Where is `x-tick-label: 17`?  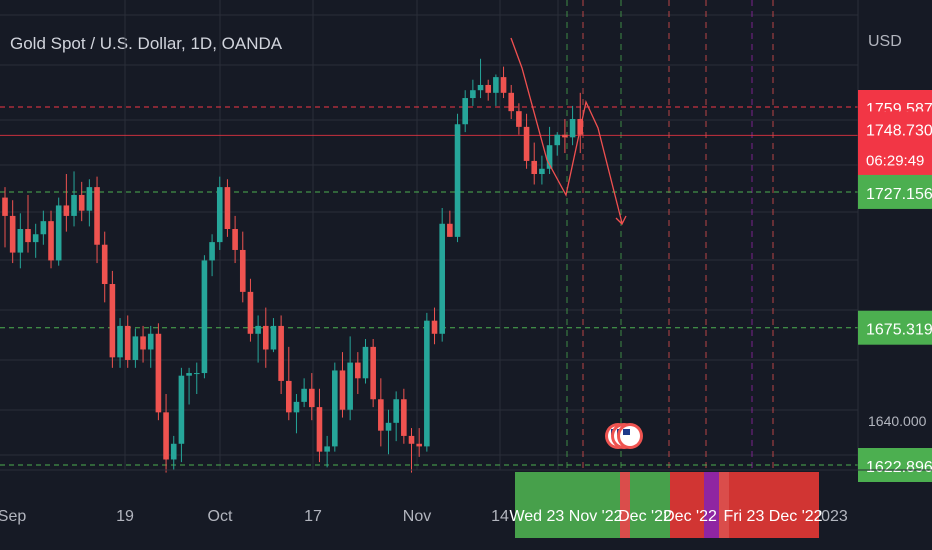
x-tick-label: 17 is located at coordinates (313, 516).